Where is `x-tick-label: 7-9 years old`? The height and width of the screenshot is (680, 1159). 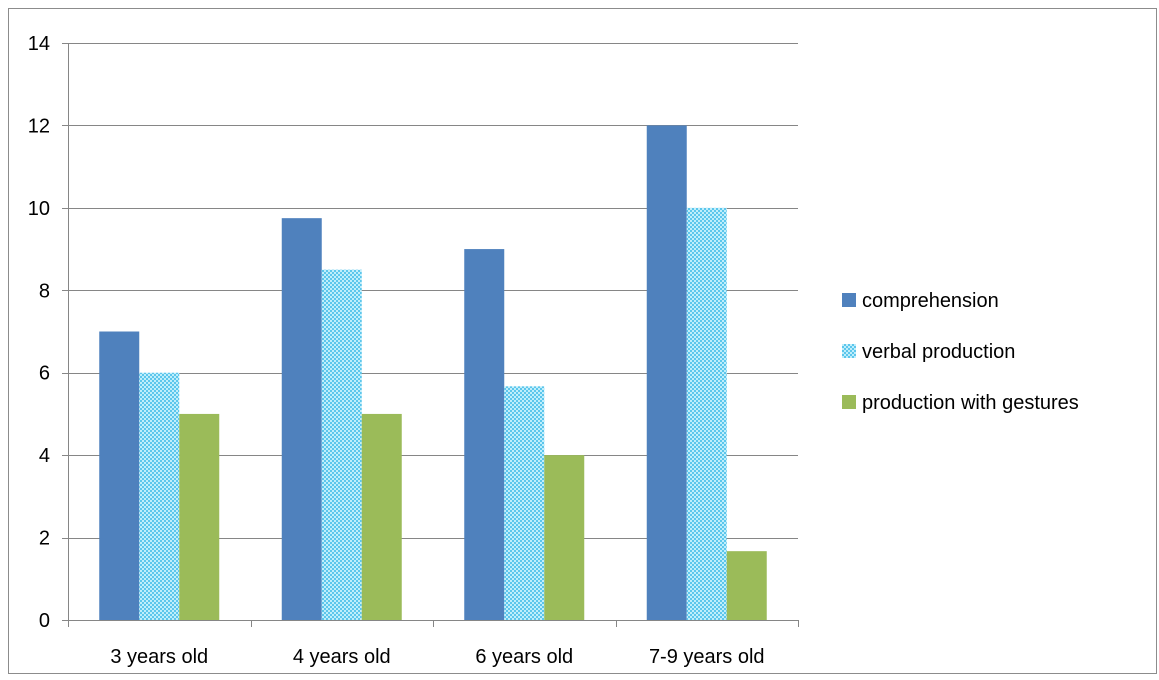
x-tick-label: 7-9 years old is located at coordinates (707, 657).